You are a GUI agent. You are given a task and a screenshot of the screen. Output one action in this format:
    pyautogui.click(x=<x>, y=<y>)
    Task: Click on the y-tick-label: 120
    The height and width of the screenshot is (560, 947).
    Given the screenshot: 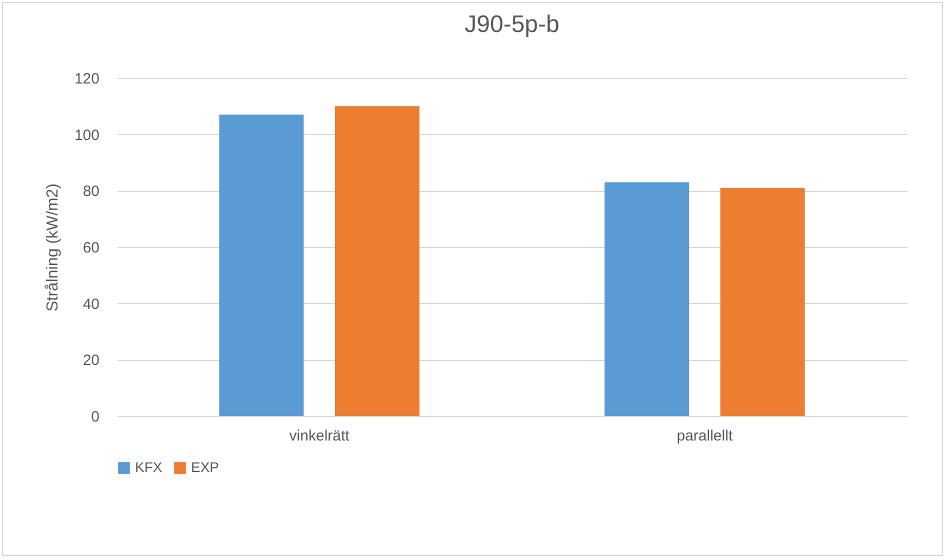 What is the action you would take?
    pyautogui.click(x=87, y=79)
    